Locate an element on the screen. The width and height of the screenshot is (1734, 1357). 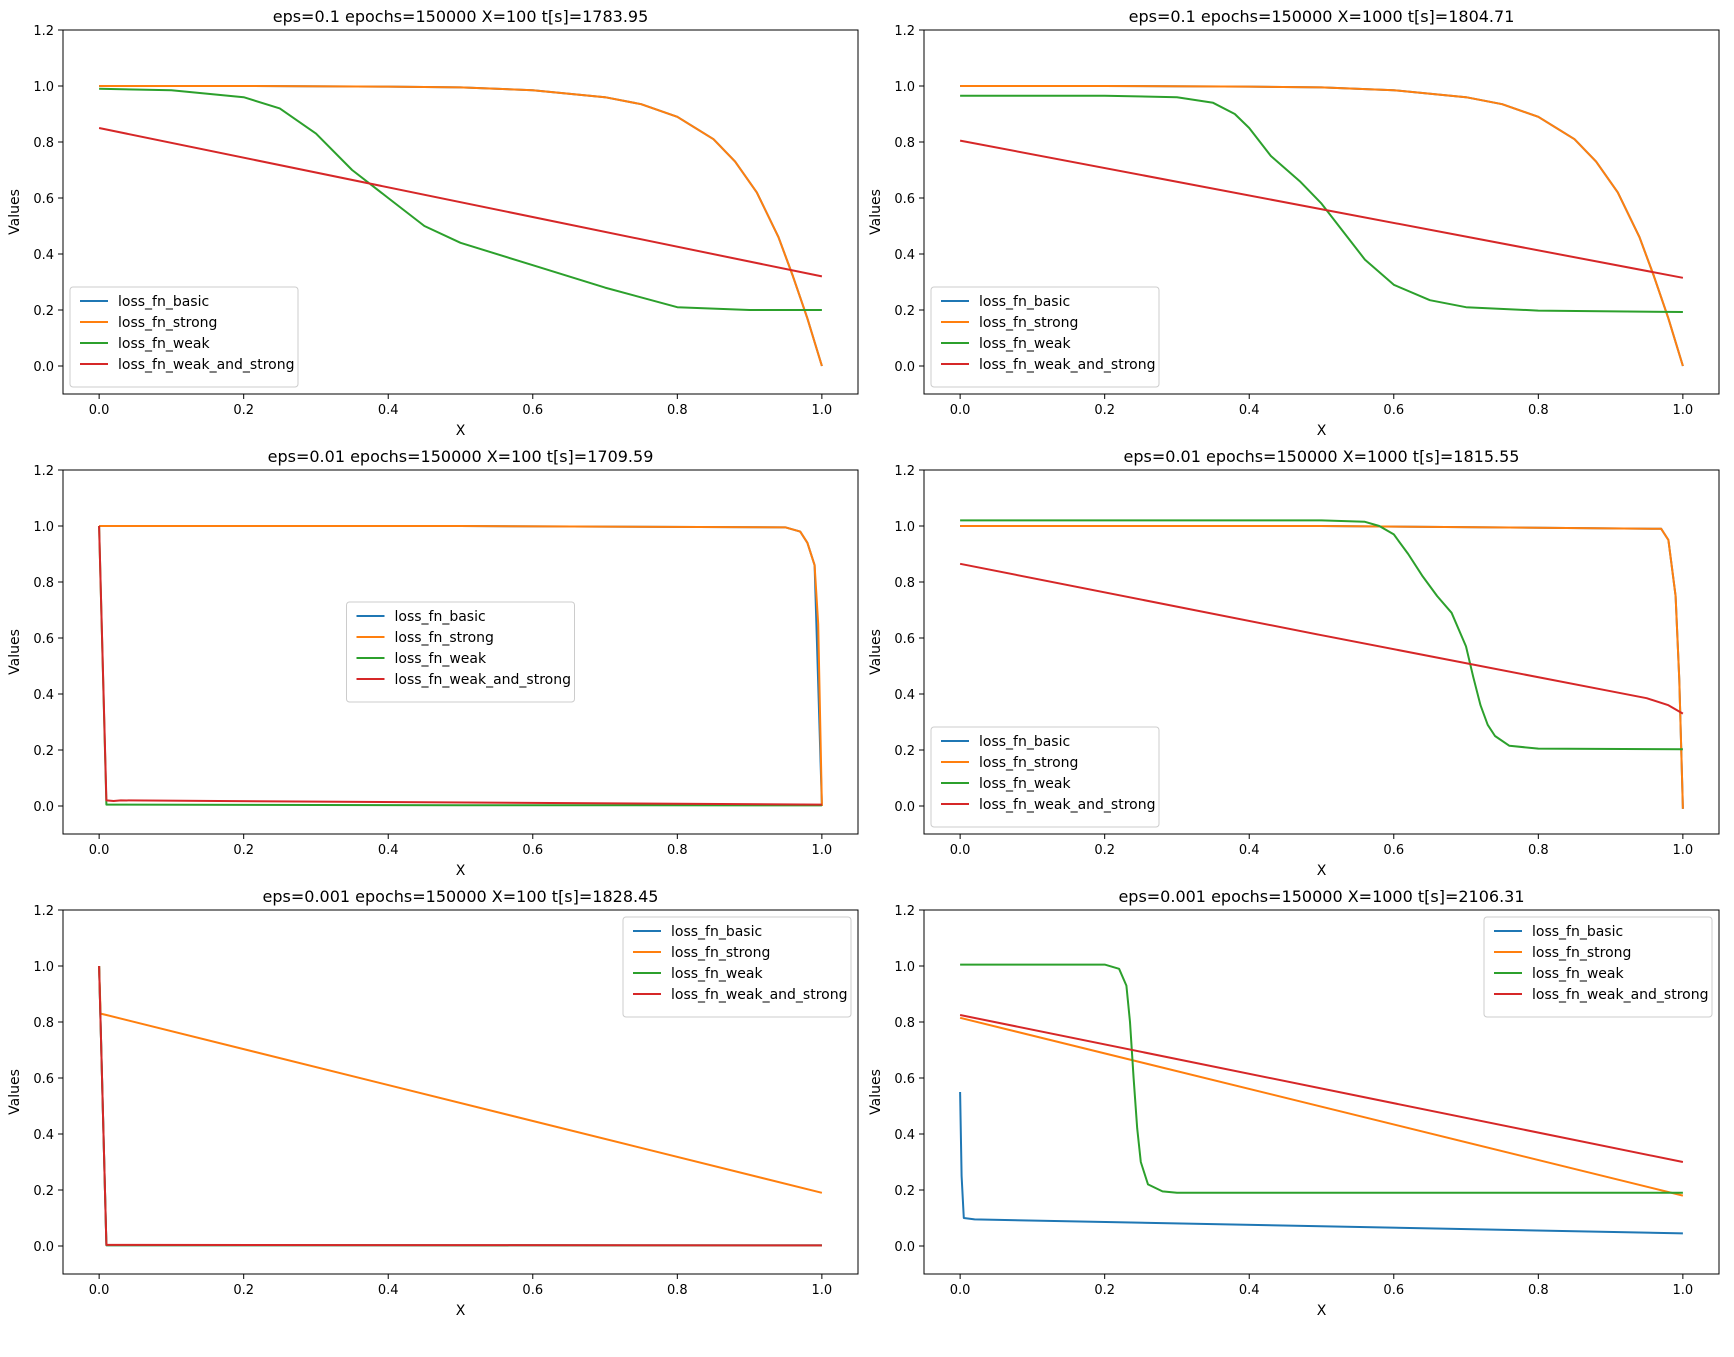
legend-label: loss_fn_basic is located at coordinates (716, 932).